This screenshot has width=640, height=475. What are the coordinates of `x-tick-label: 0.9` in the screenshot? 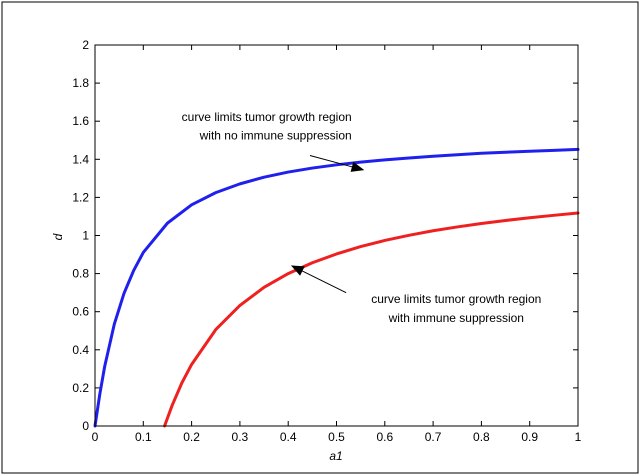 It's located at (529, 437).